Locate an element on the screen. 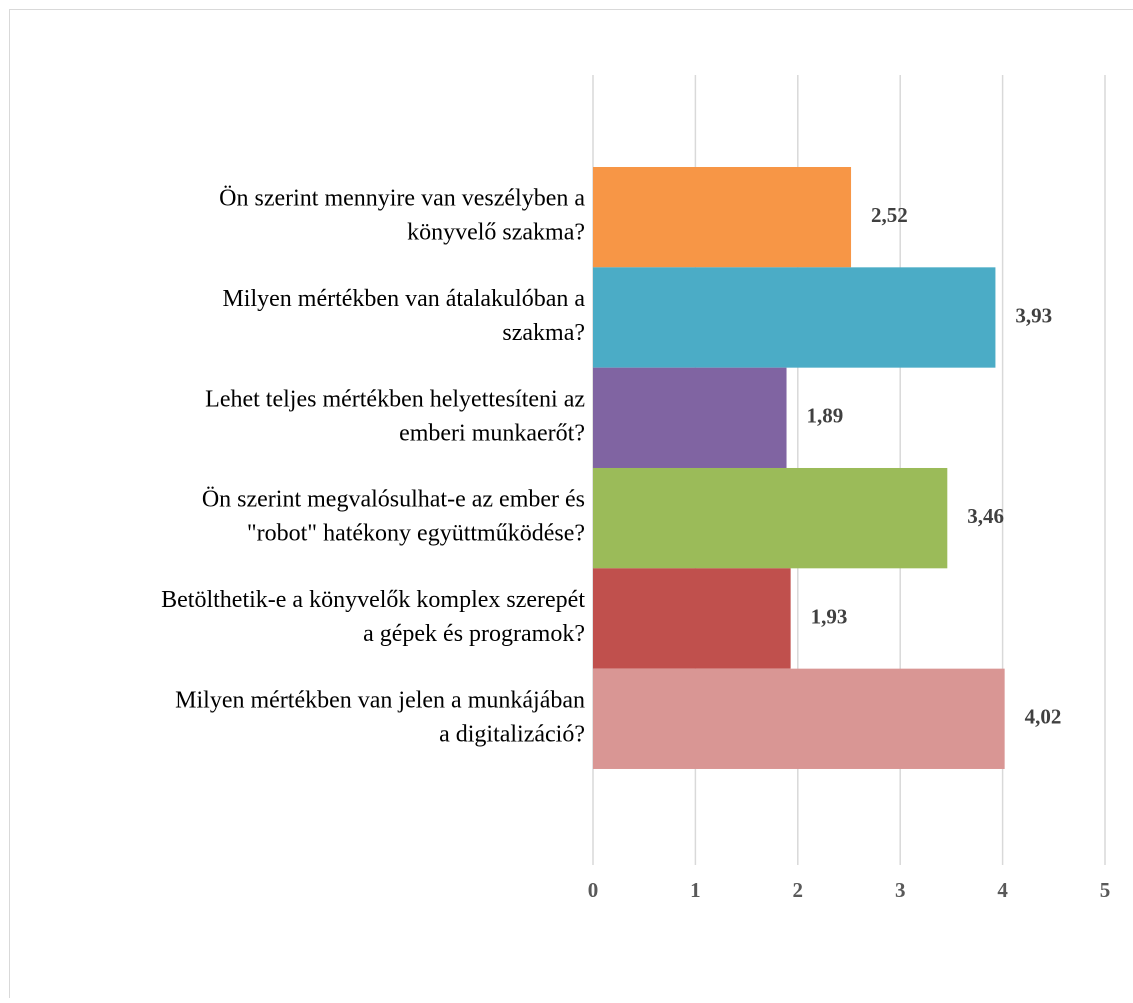 The image size is (1133, 1003). value-label: 3,93 is located at coordinates (1033, 315).